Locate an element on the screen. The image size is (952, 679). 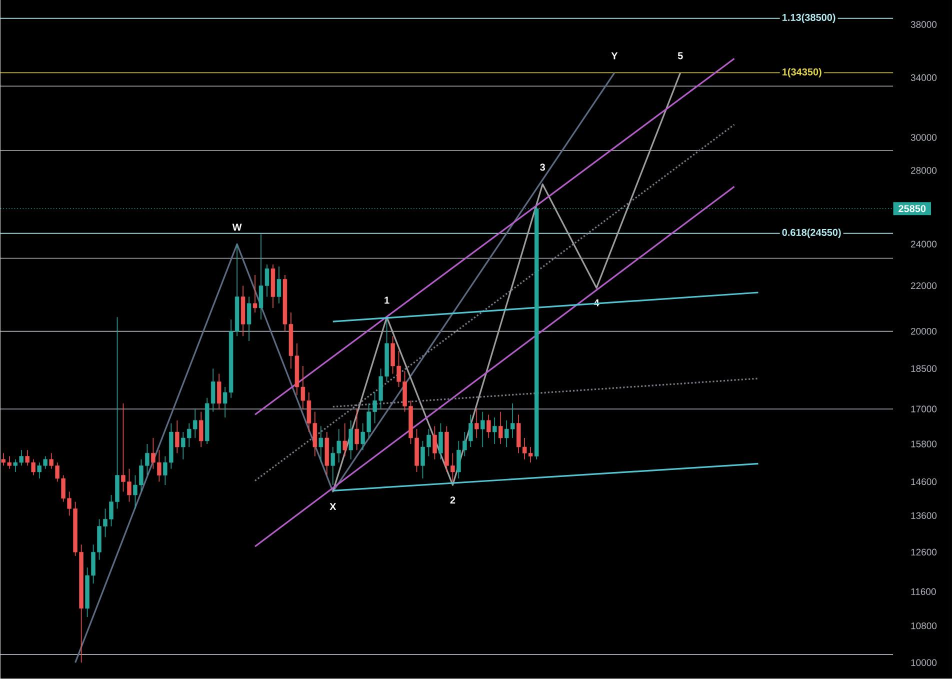
y-tick-label: 14600 is located at coordinates (924, 482).